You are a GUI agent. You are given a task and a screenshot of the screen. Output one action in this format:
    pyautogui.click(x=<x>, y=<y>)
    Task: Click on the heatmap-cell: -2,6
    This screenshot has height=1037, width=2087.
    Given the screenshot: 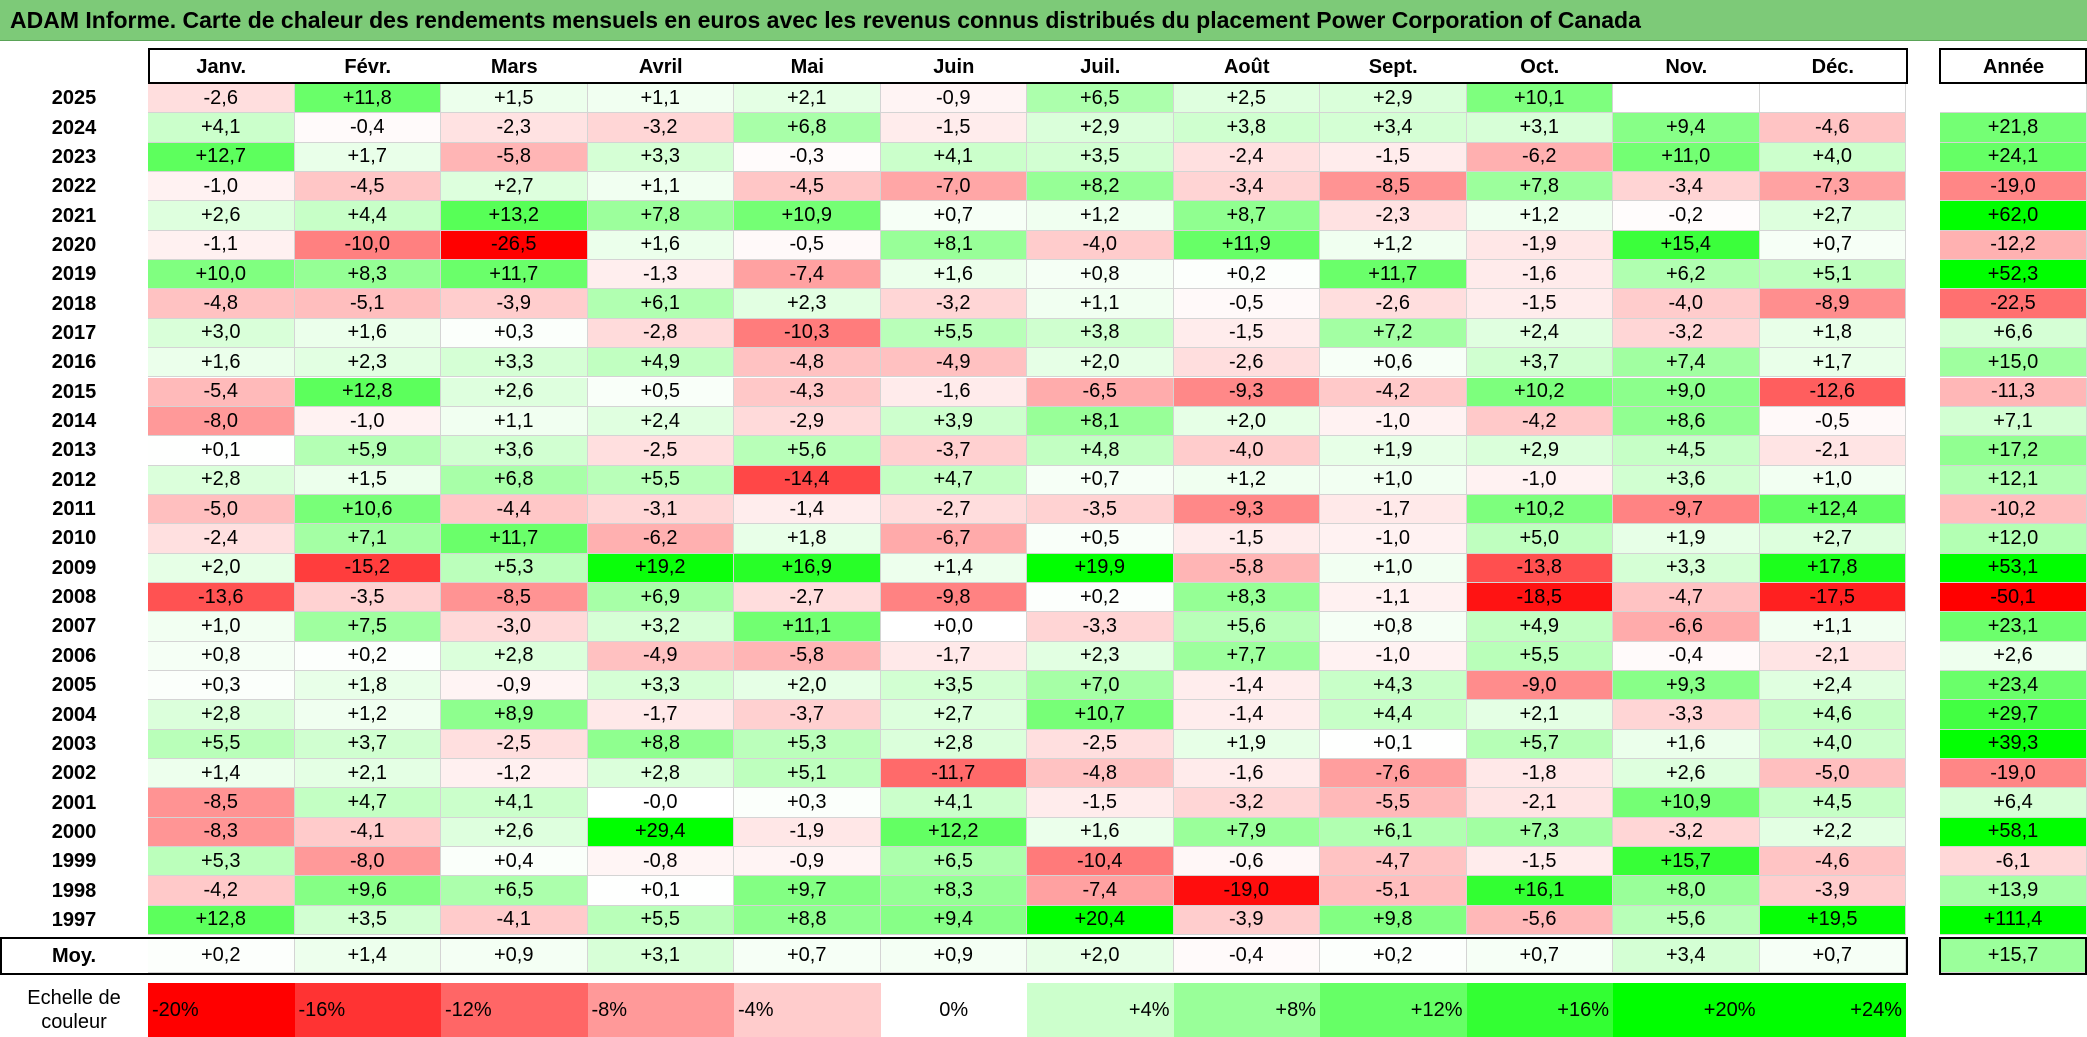 What is the action you would take?
    pyautogui.click(x=1246, y=363)
    